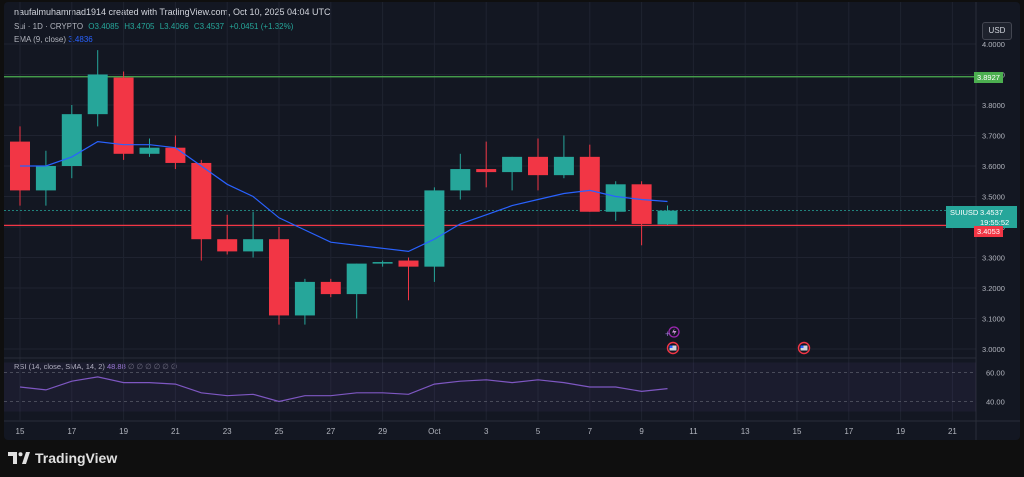 The image size is (1024, 477). I want to click on footer-brand: TradingView, so click(62, 458).